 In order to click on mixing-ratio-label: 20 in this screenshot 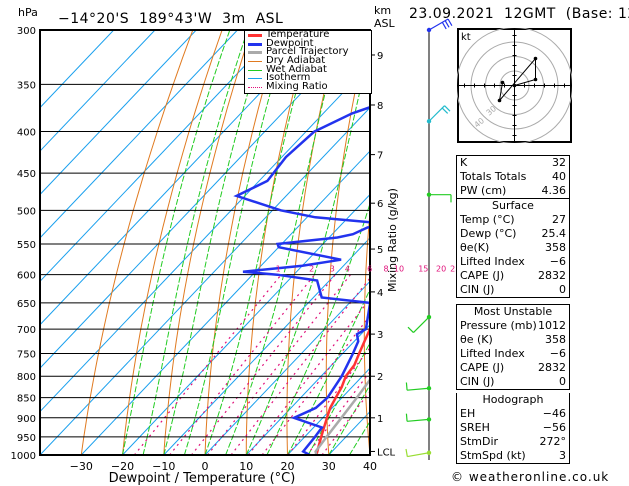, I will do `click(441, 269)`.